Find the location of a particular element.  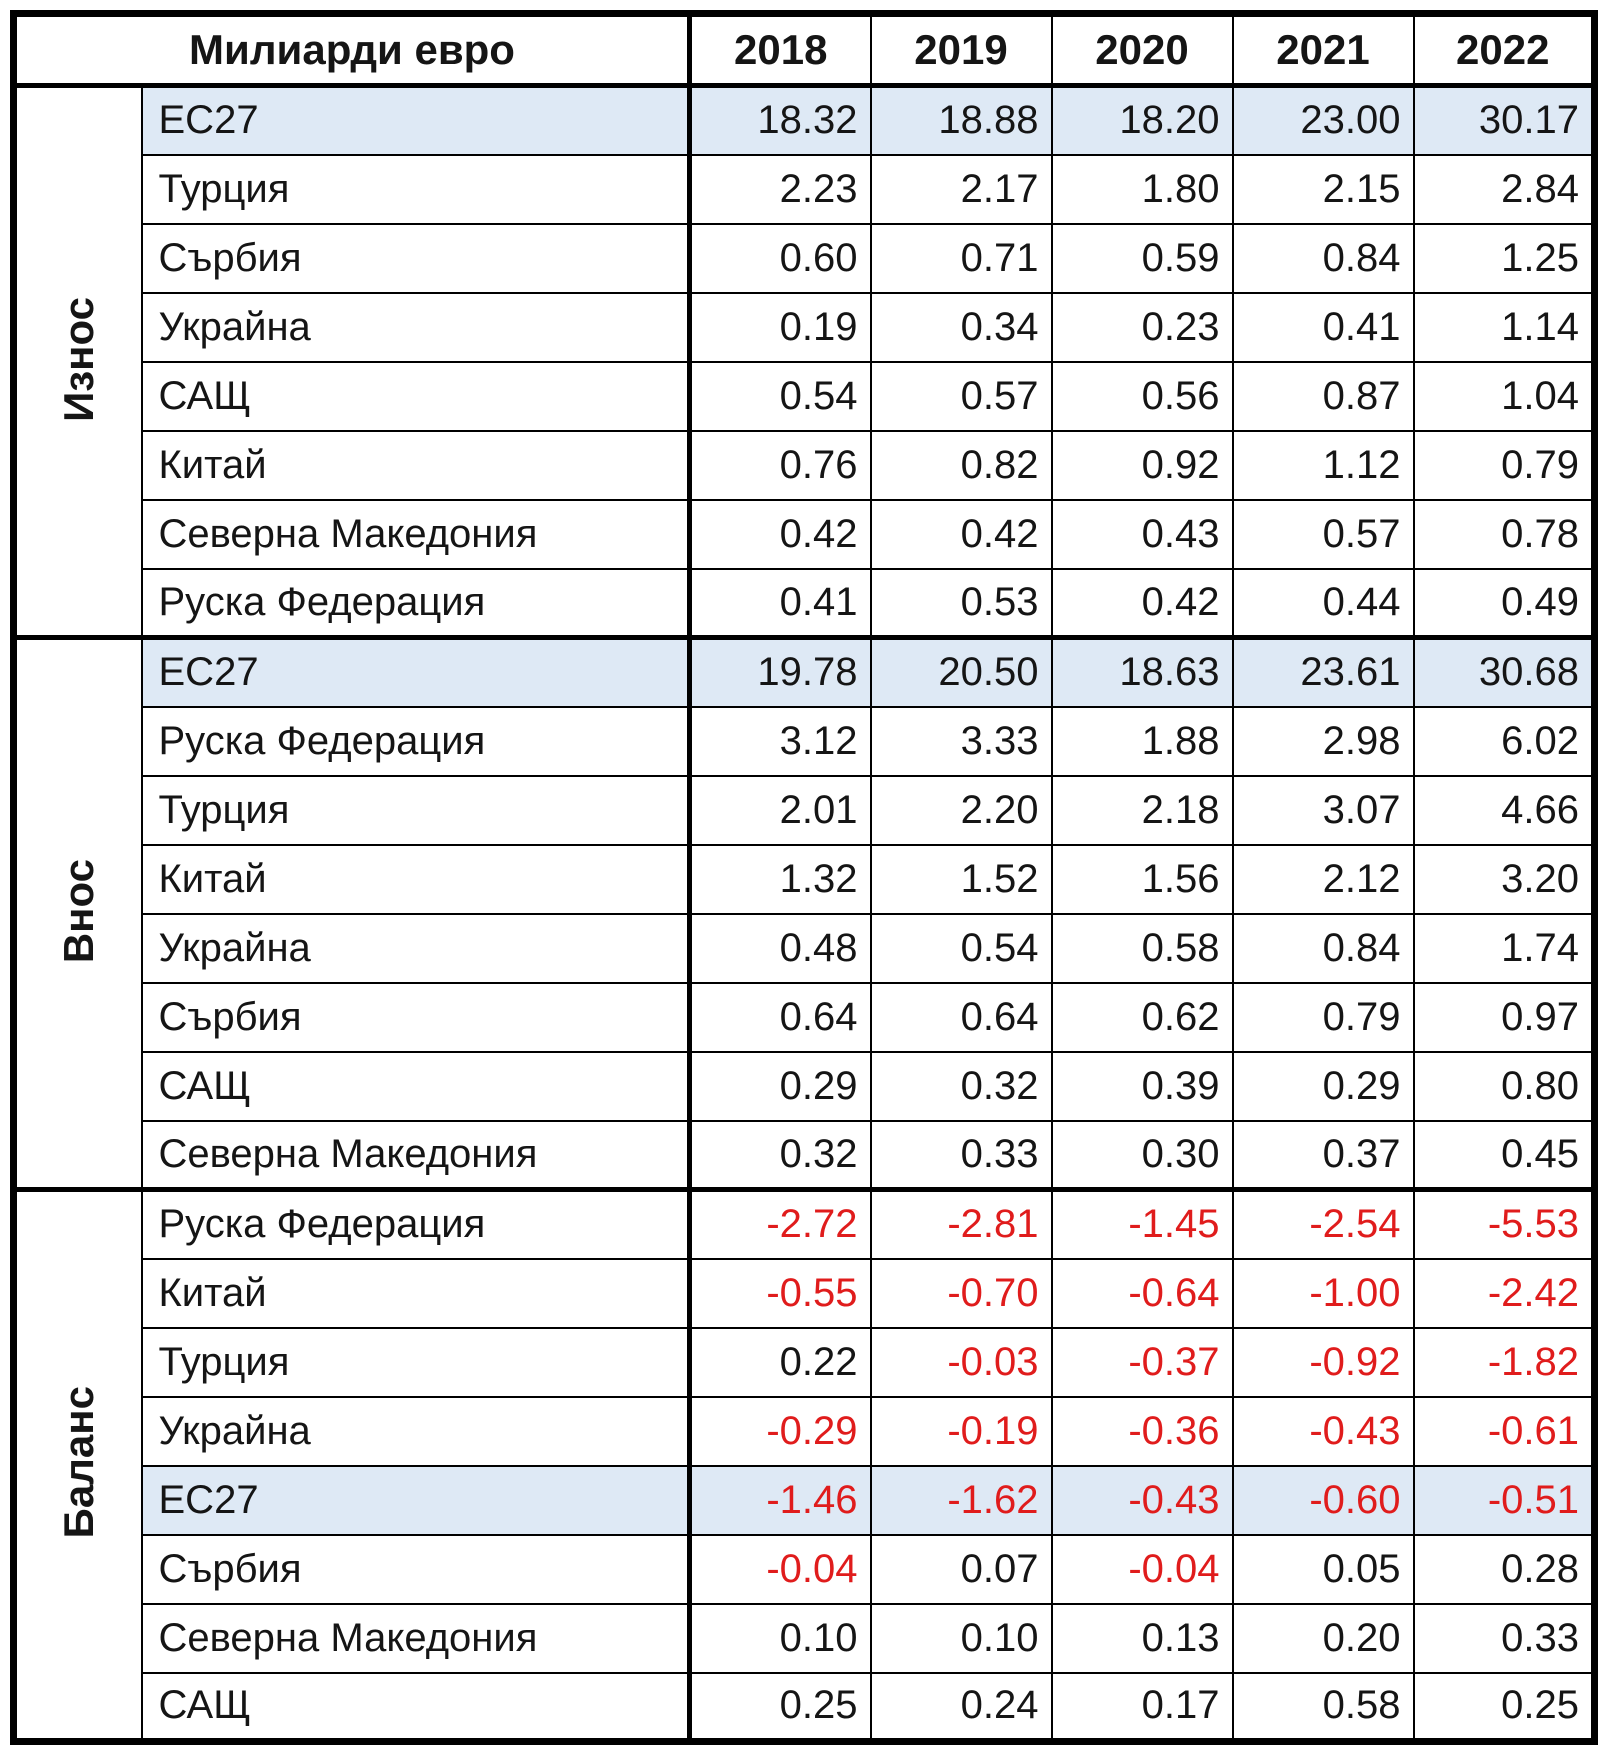

value-cell: 3.07 is located at coordinates (1323, 810).